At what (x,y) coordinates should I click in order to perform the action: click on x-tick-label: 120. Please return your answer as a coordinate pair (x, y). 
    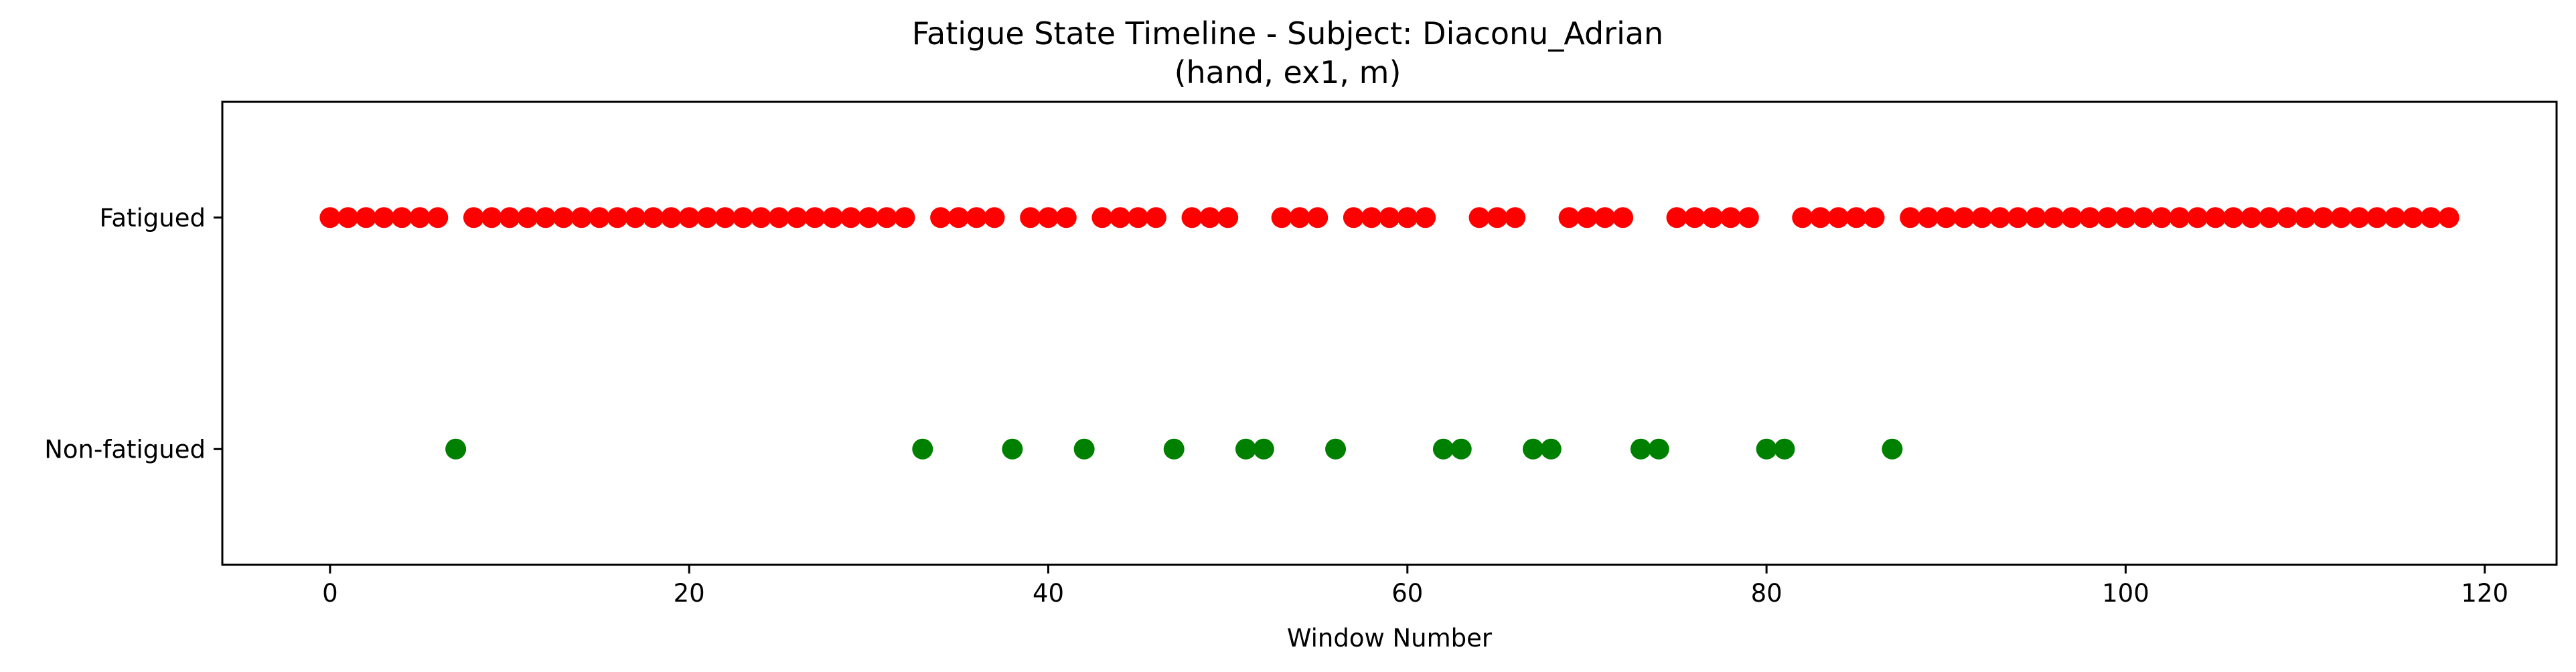
    Looking at the image, I should click on (2484, 593).